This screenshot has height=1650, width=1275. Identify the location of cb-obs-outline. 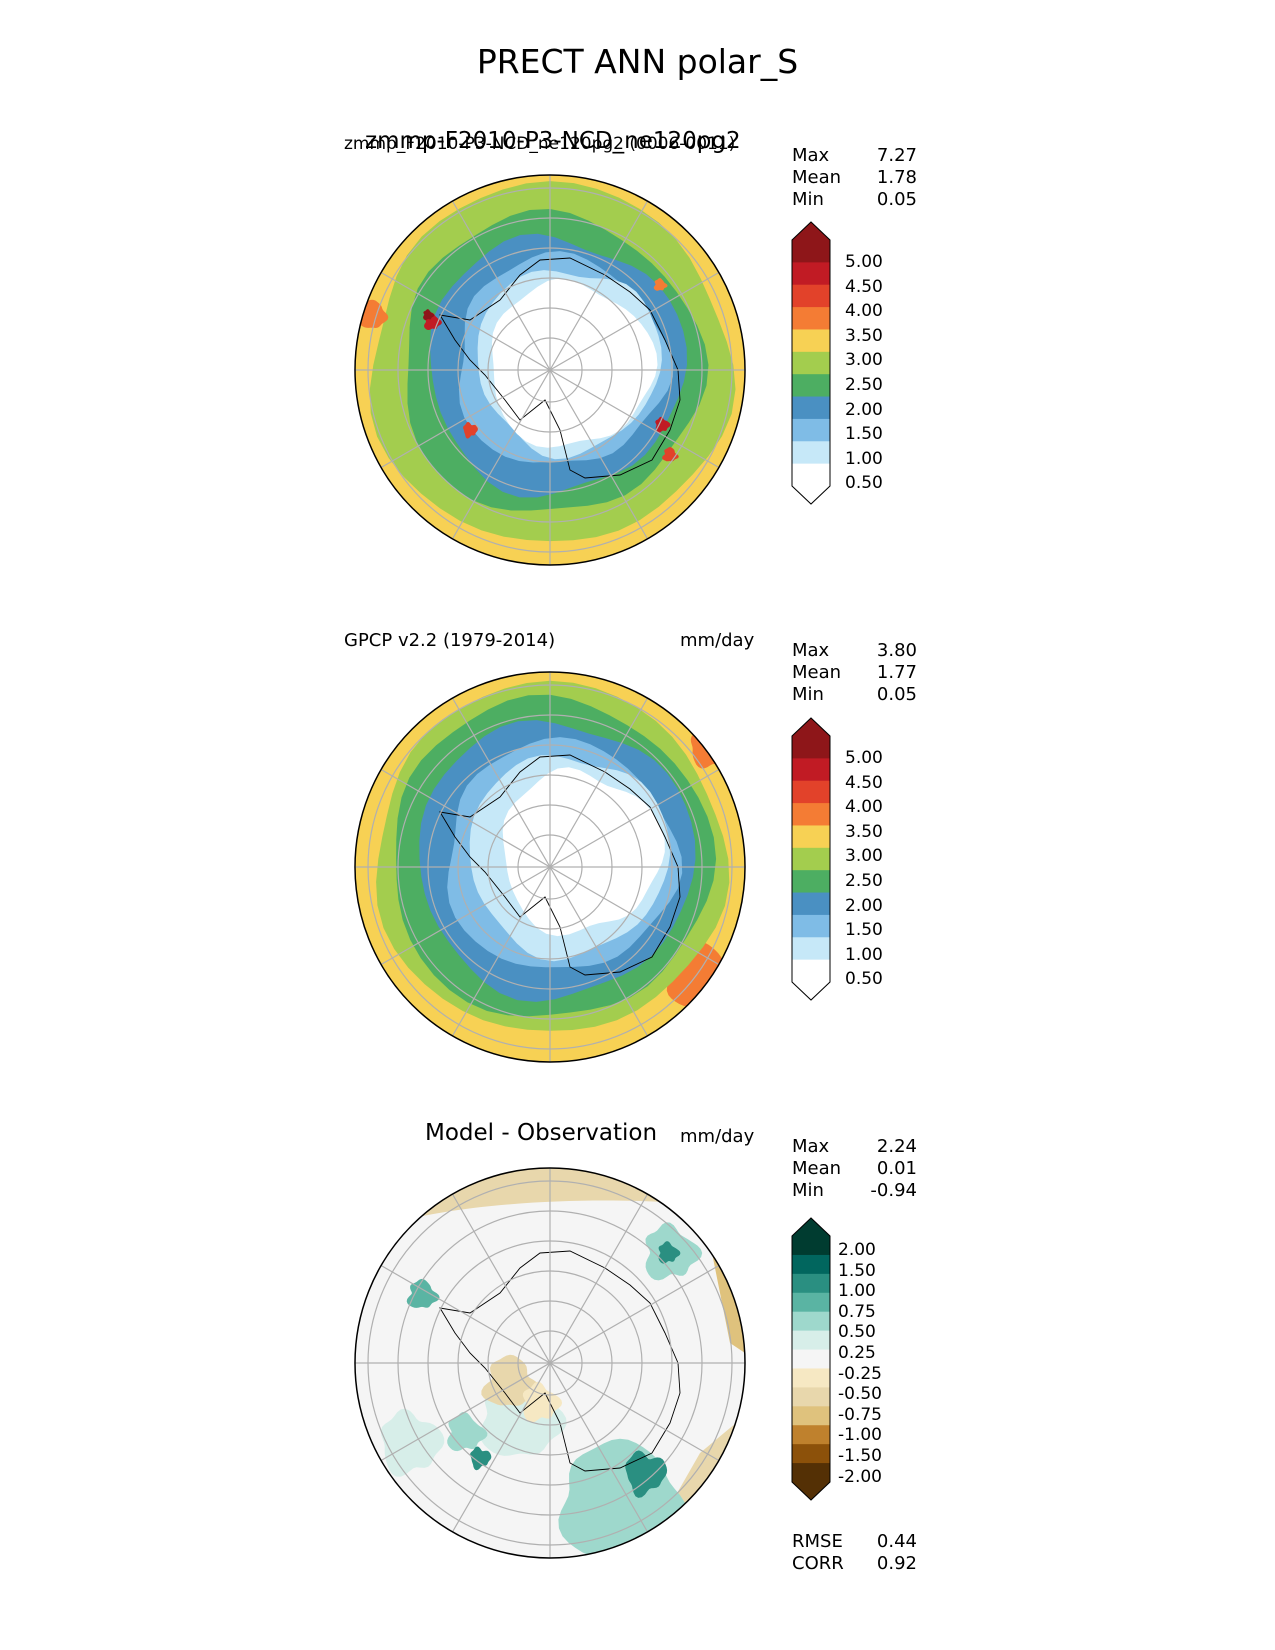
(811, 859).